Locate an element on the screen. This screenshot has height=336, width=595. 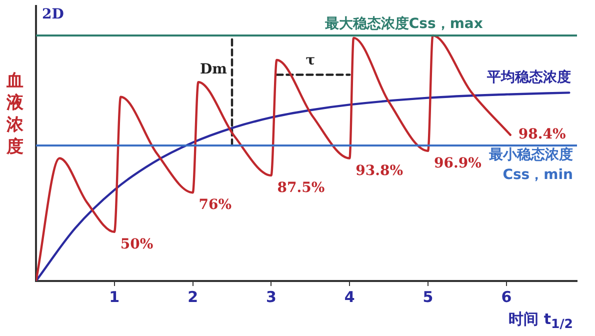
x-tick-label: 1 is located at coordinates (114, 297).